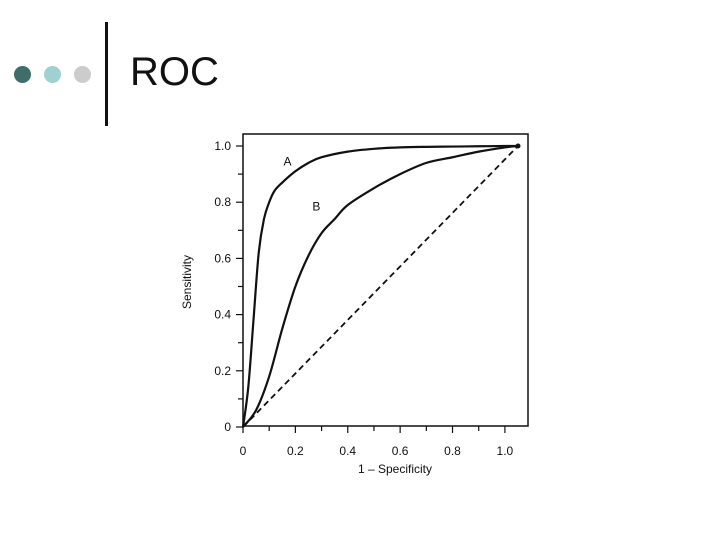  Describe the element at coordinates (222, 202) in the screenshot. I see `y-tick-label: 0.8` at that location.